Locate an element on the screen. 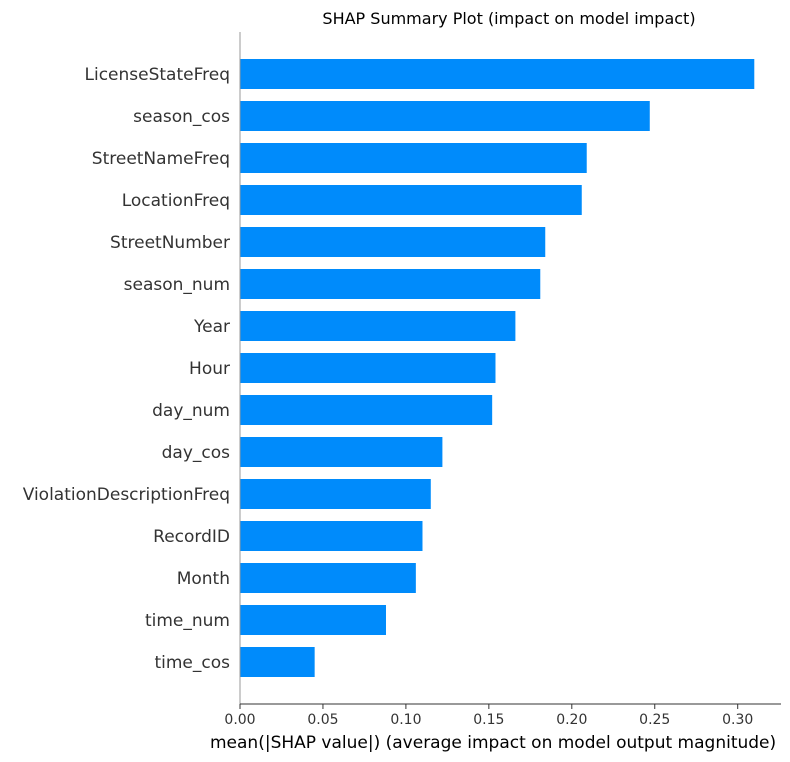  x-tick-label-0-10: 0.10 is located at coordinates (405, 720).